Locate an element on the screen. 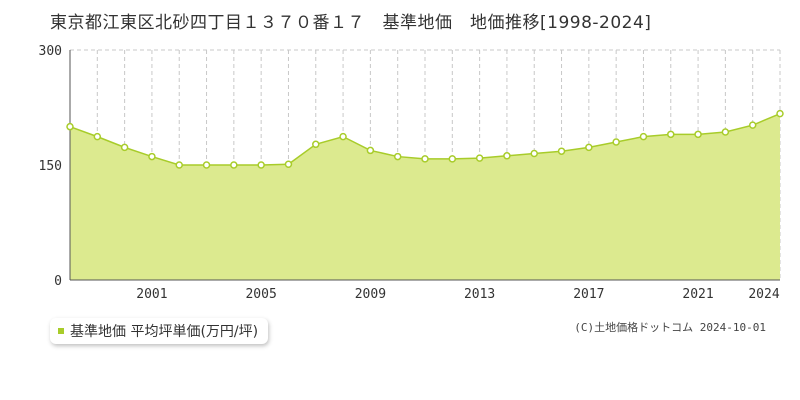 The height and width of the screenshot is (400, 800). x-tick-label: 2001 is located at coordinates (151, 294).